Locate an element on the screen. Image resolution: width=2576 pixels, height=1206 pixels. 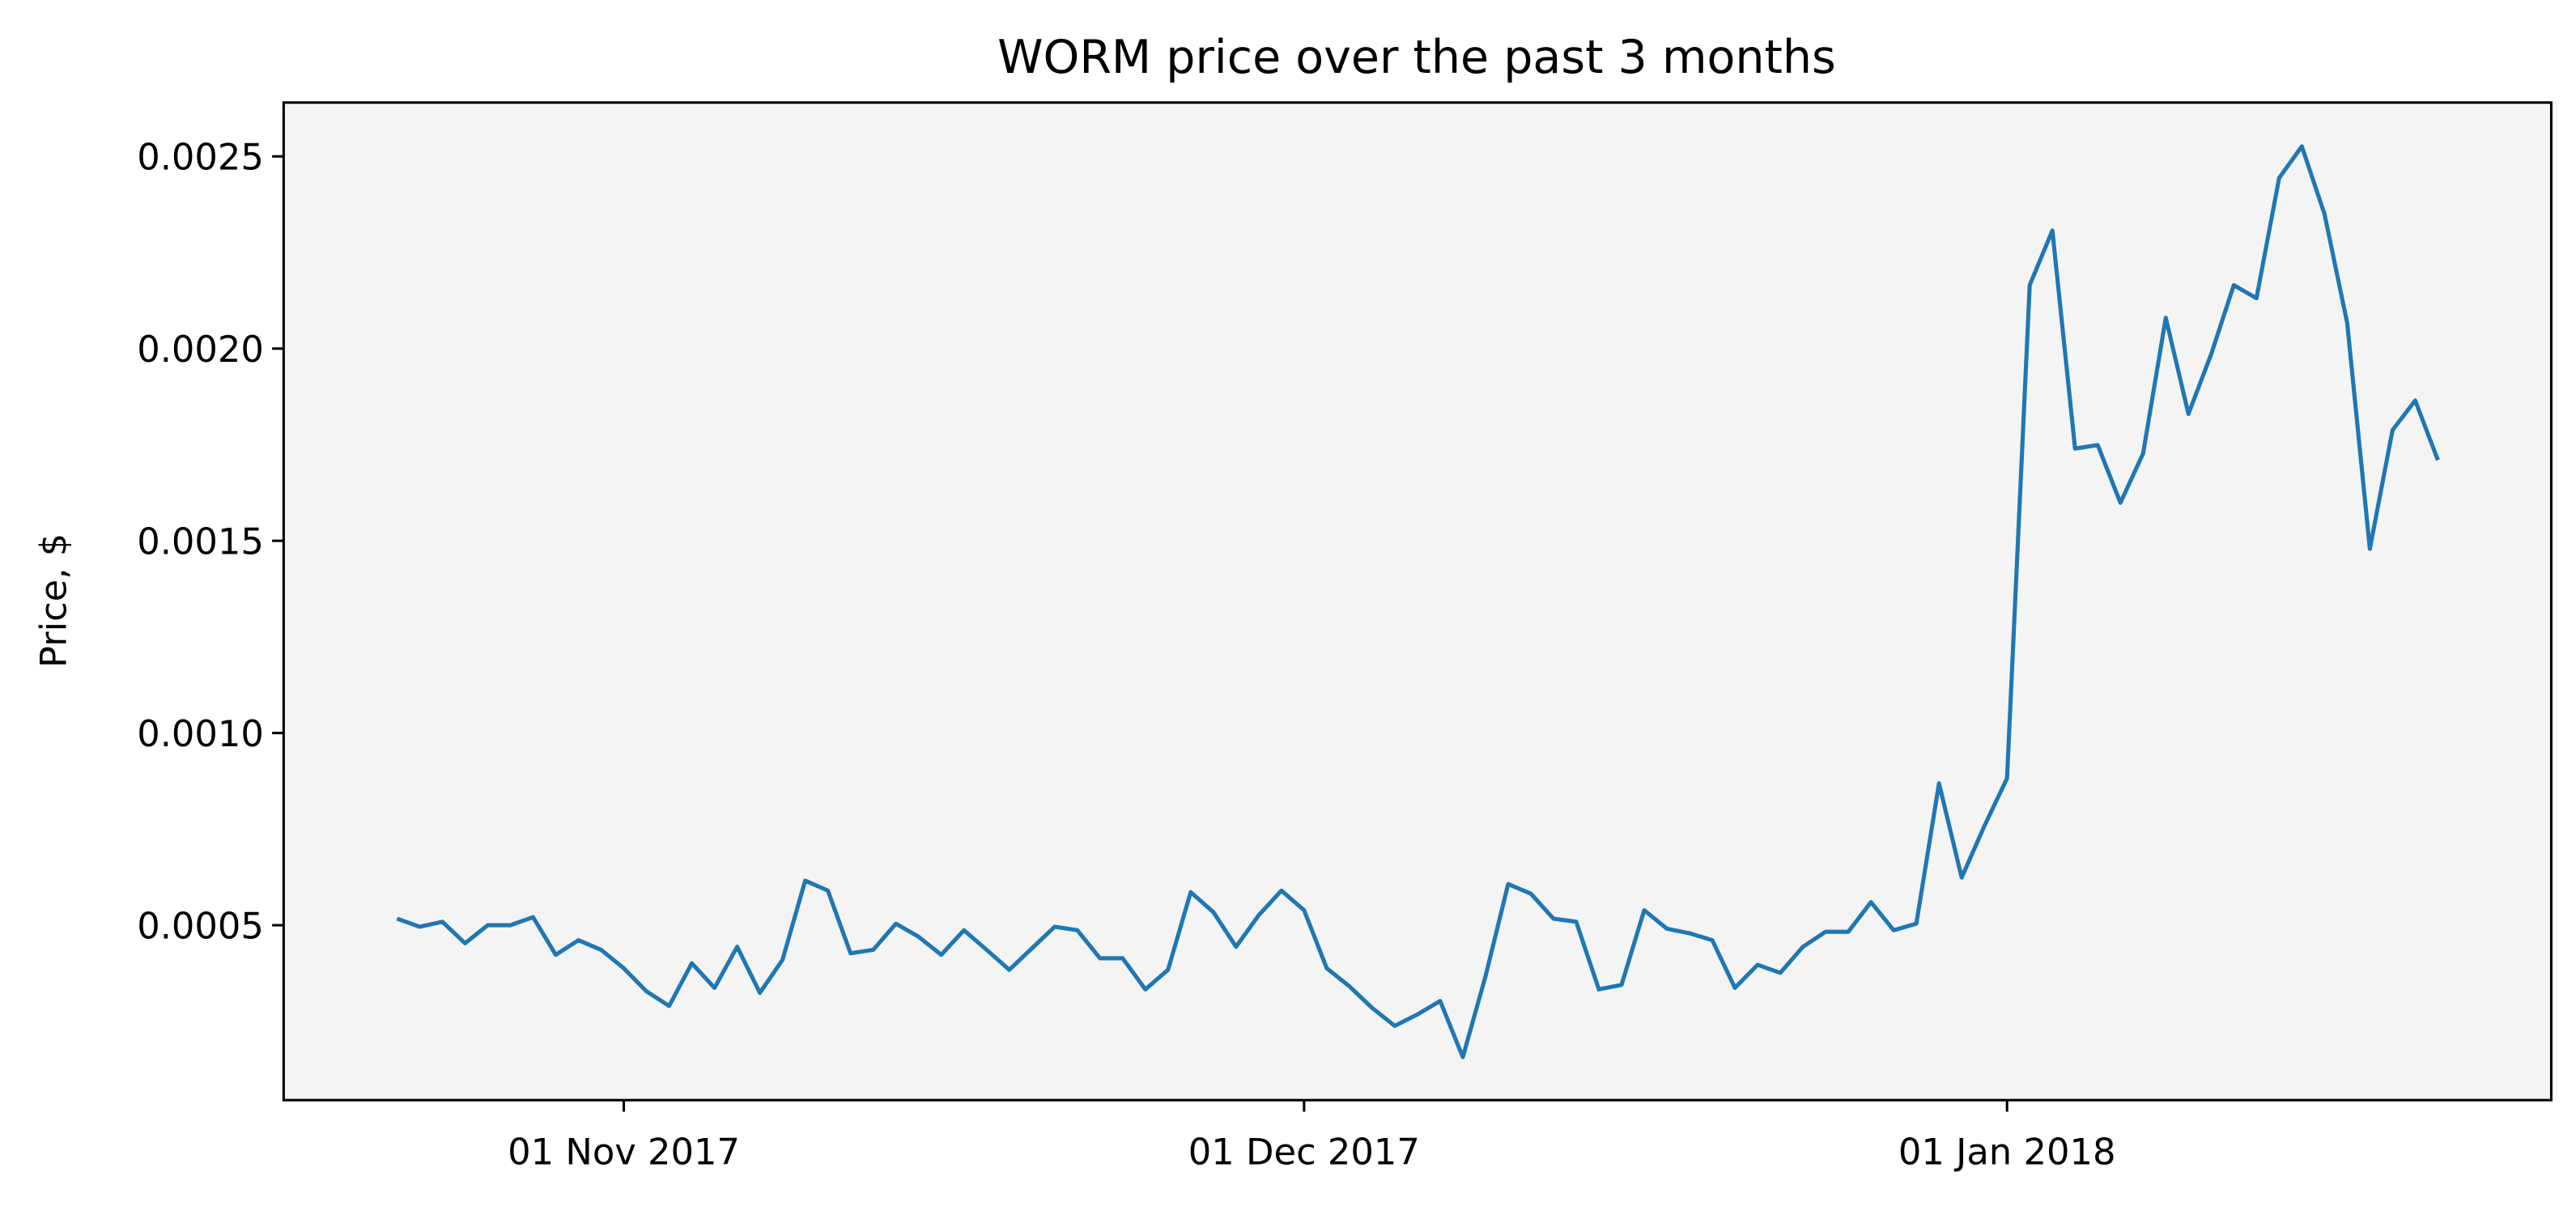
y-tick-label: 0.0025 is located at coordinates (200, 157).